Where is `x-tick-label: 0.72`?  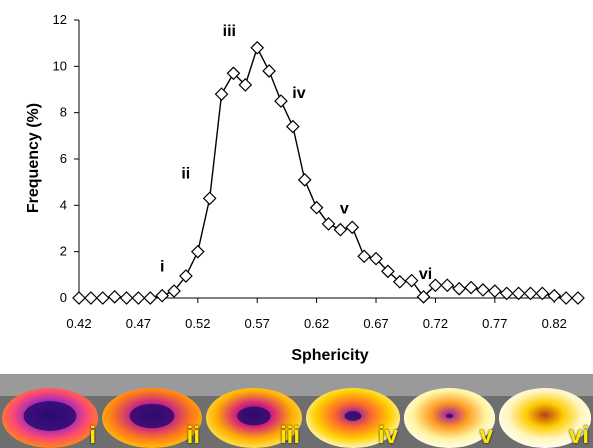
x-tick-label: 0.72 is located at coordinates (435, 323).